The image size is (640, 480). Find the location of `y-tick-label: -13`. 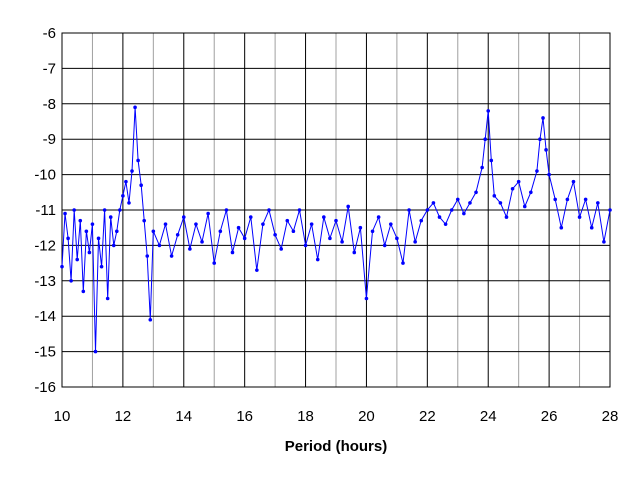

y-tick-label: -13 is located at coordinates (45, 281).